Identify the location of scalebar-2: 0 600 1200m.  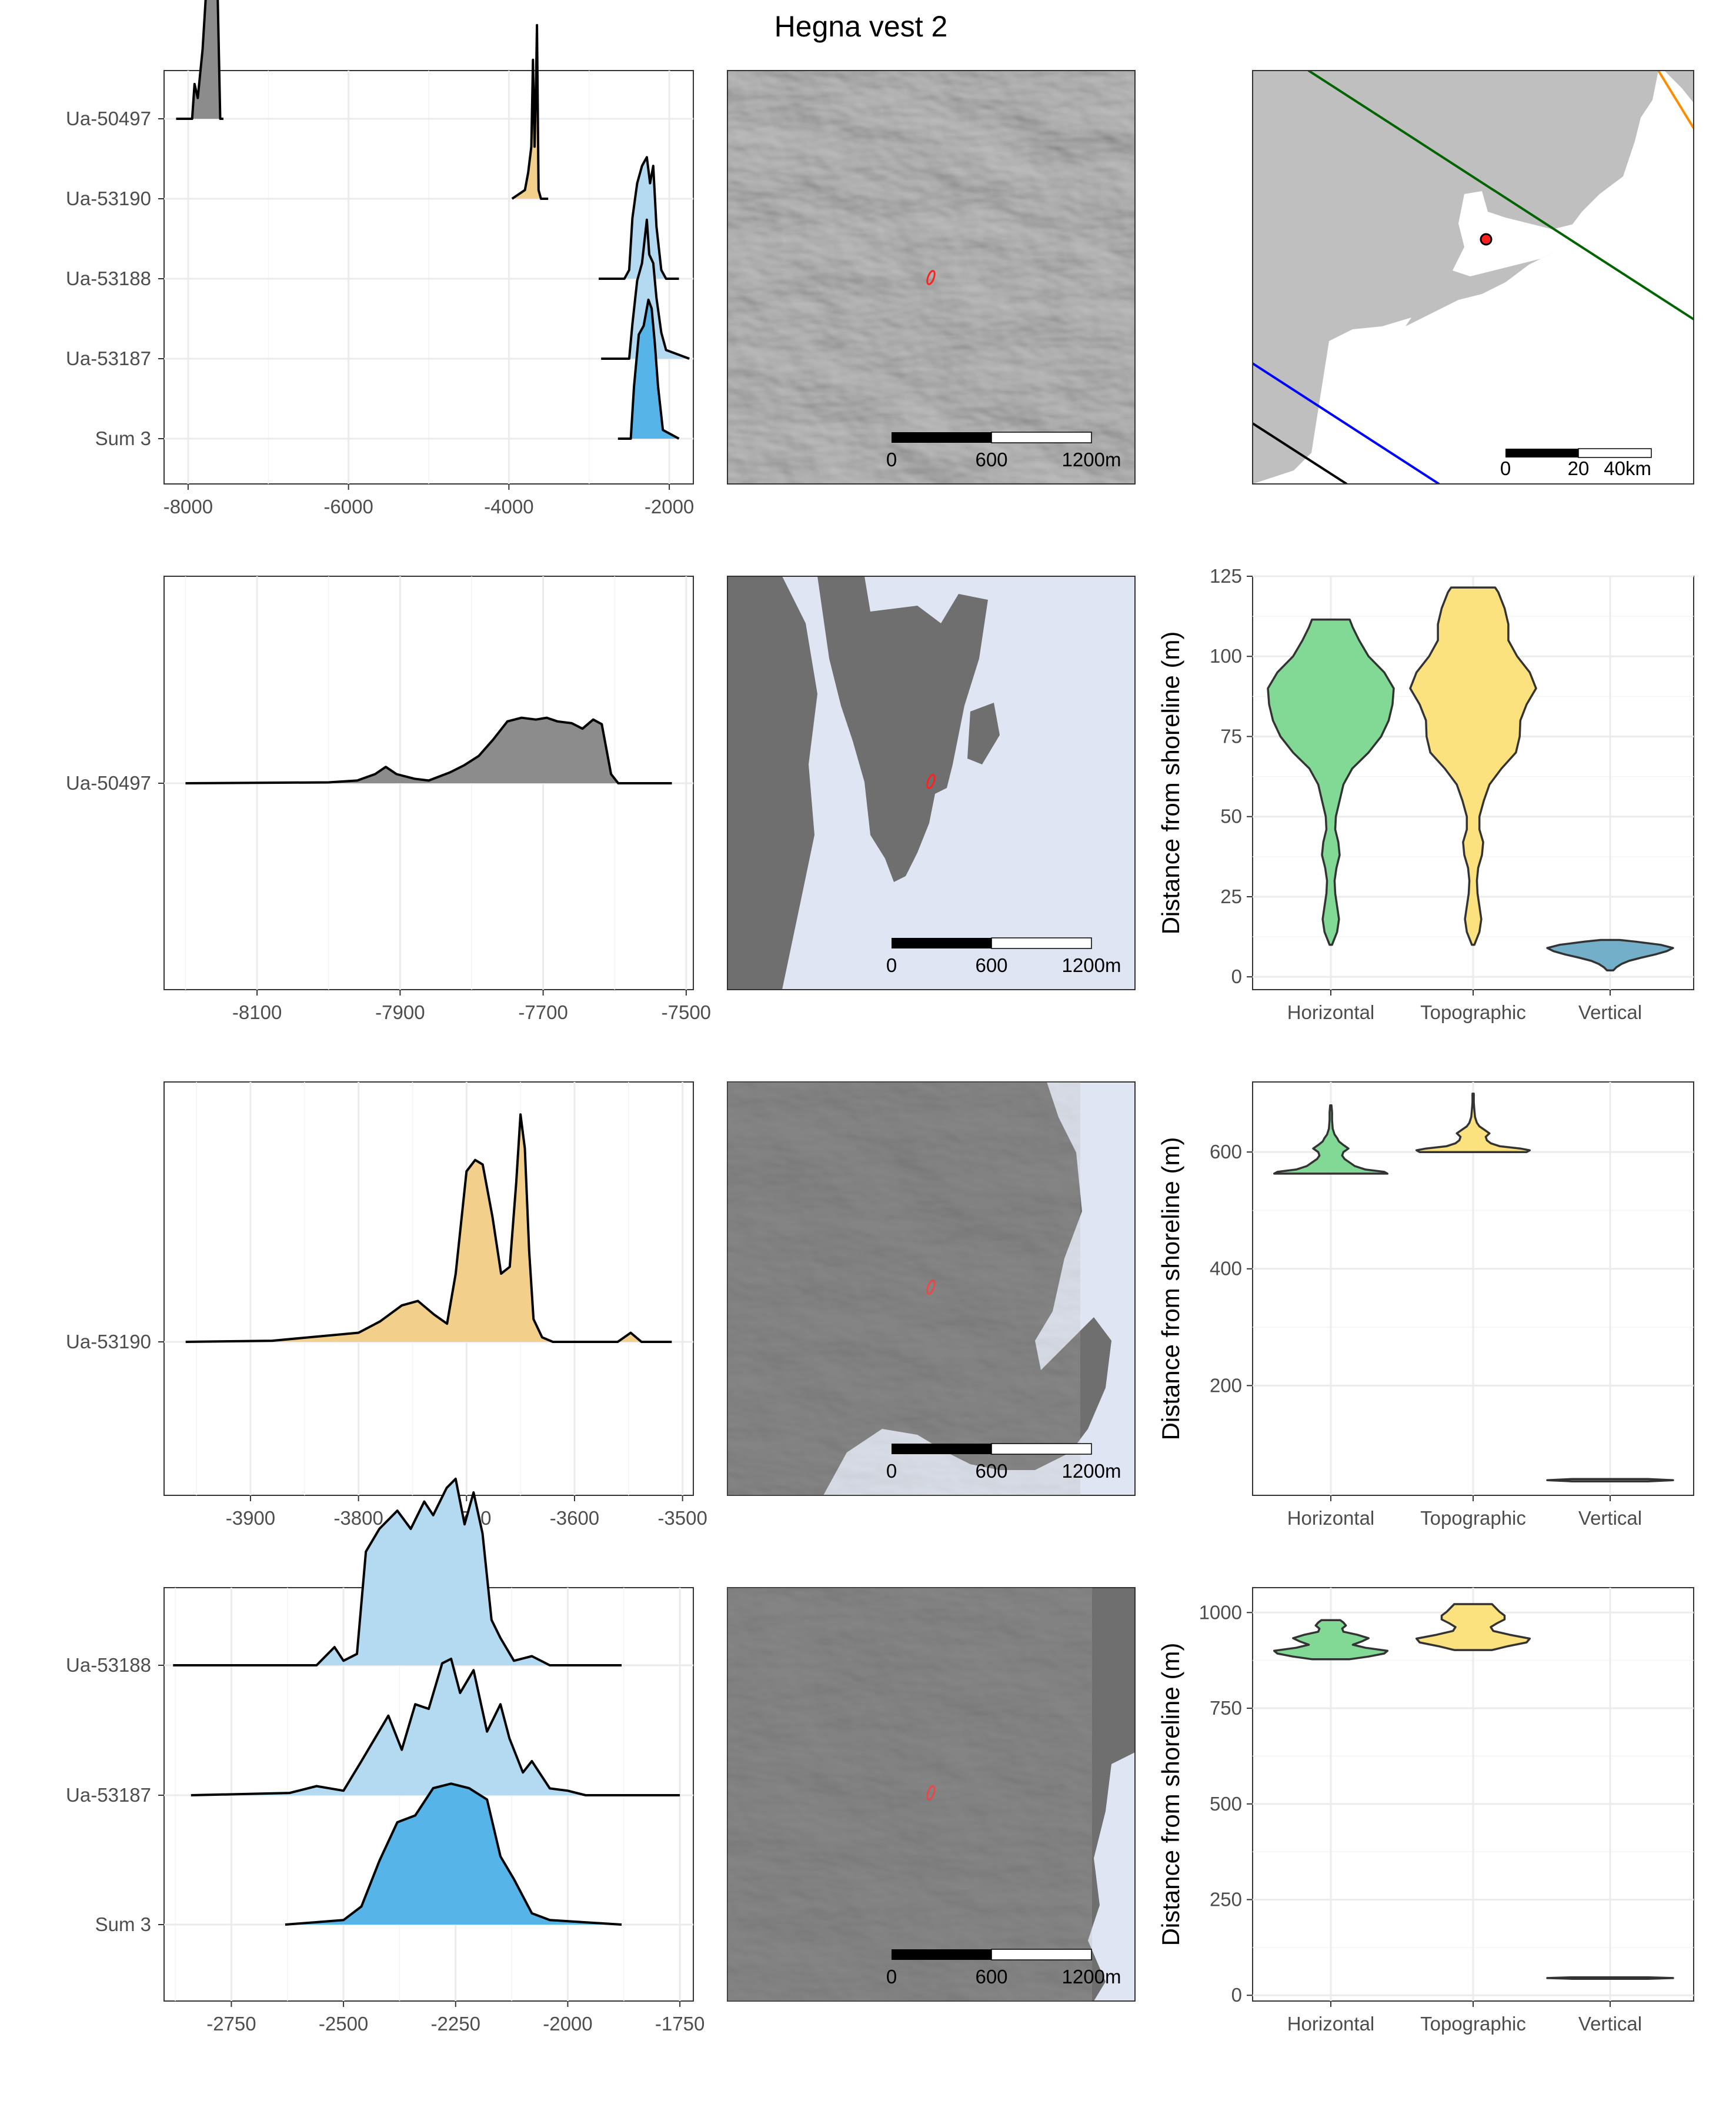
(1003, 956).